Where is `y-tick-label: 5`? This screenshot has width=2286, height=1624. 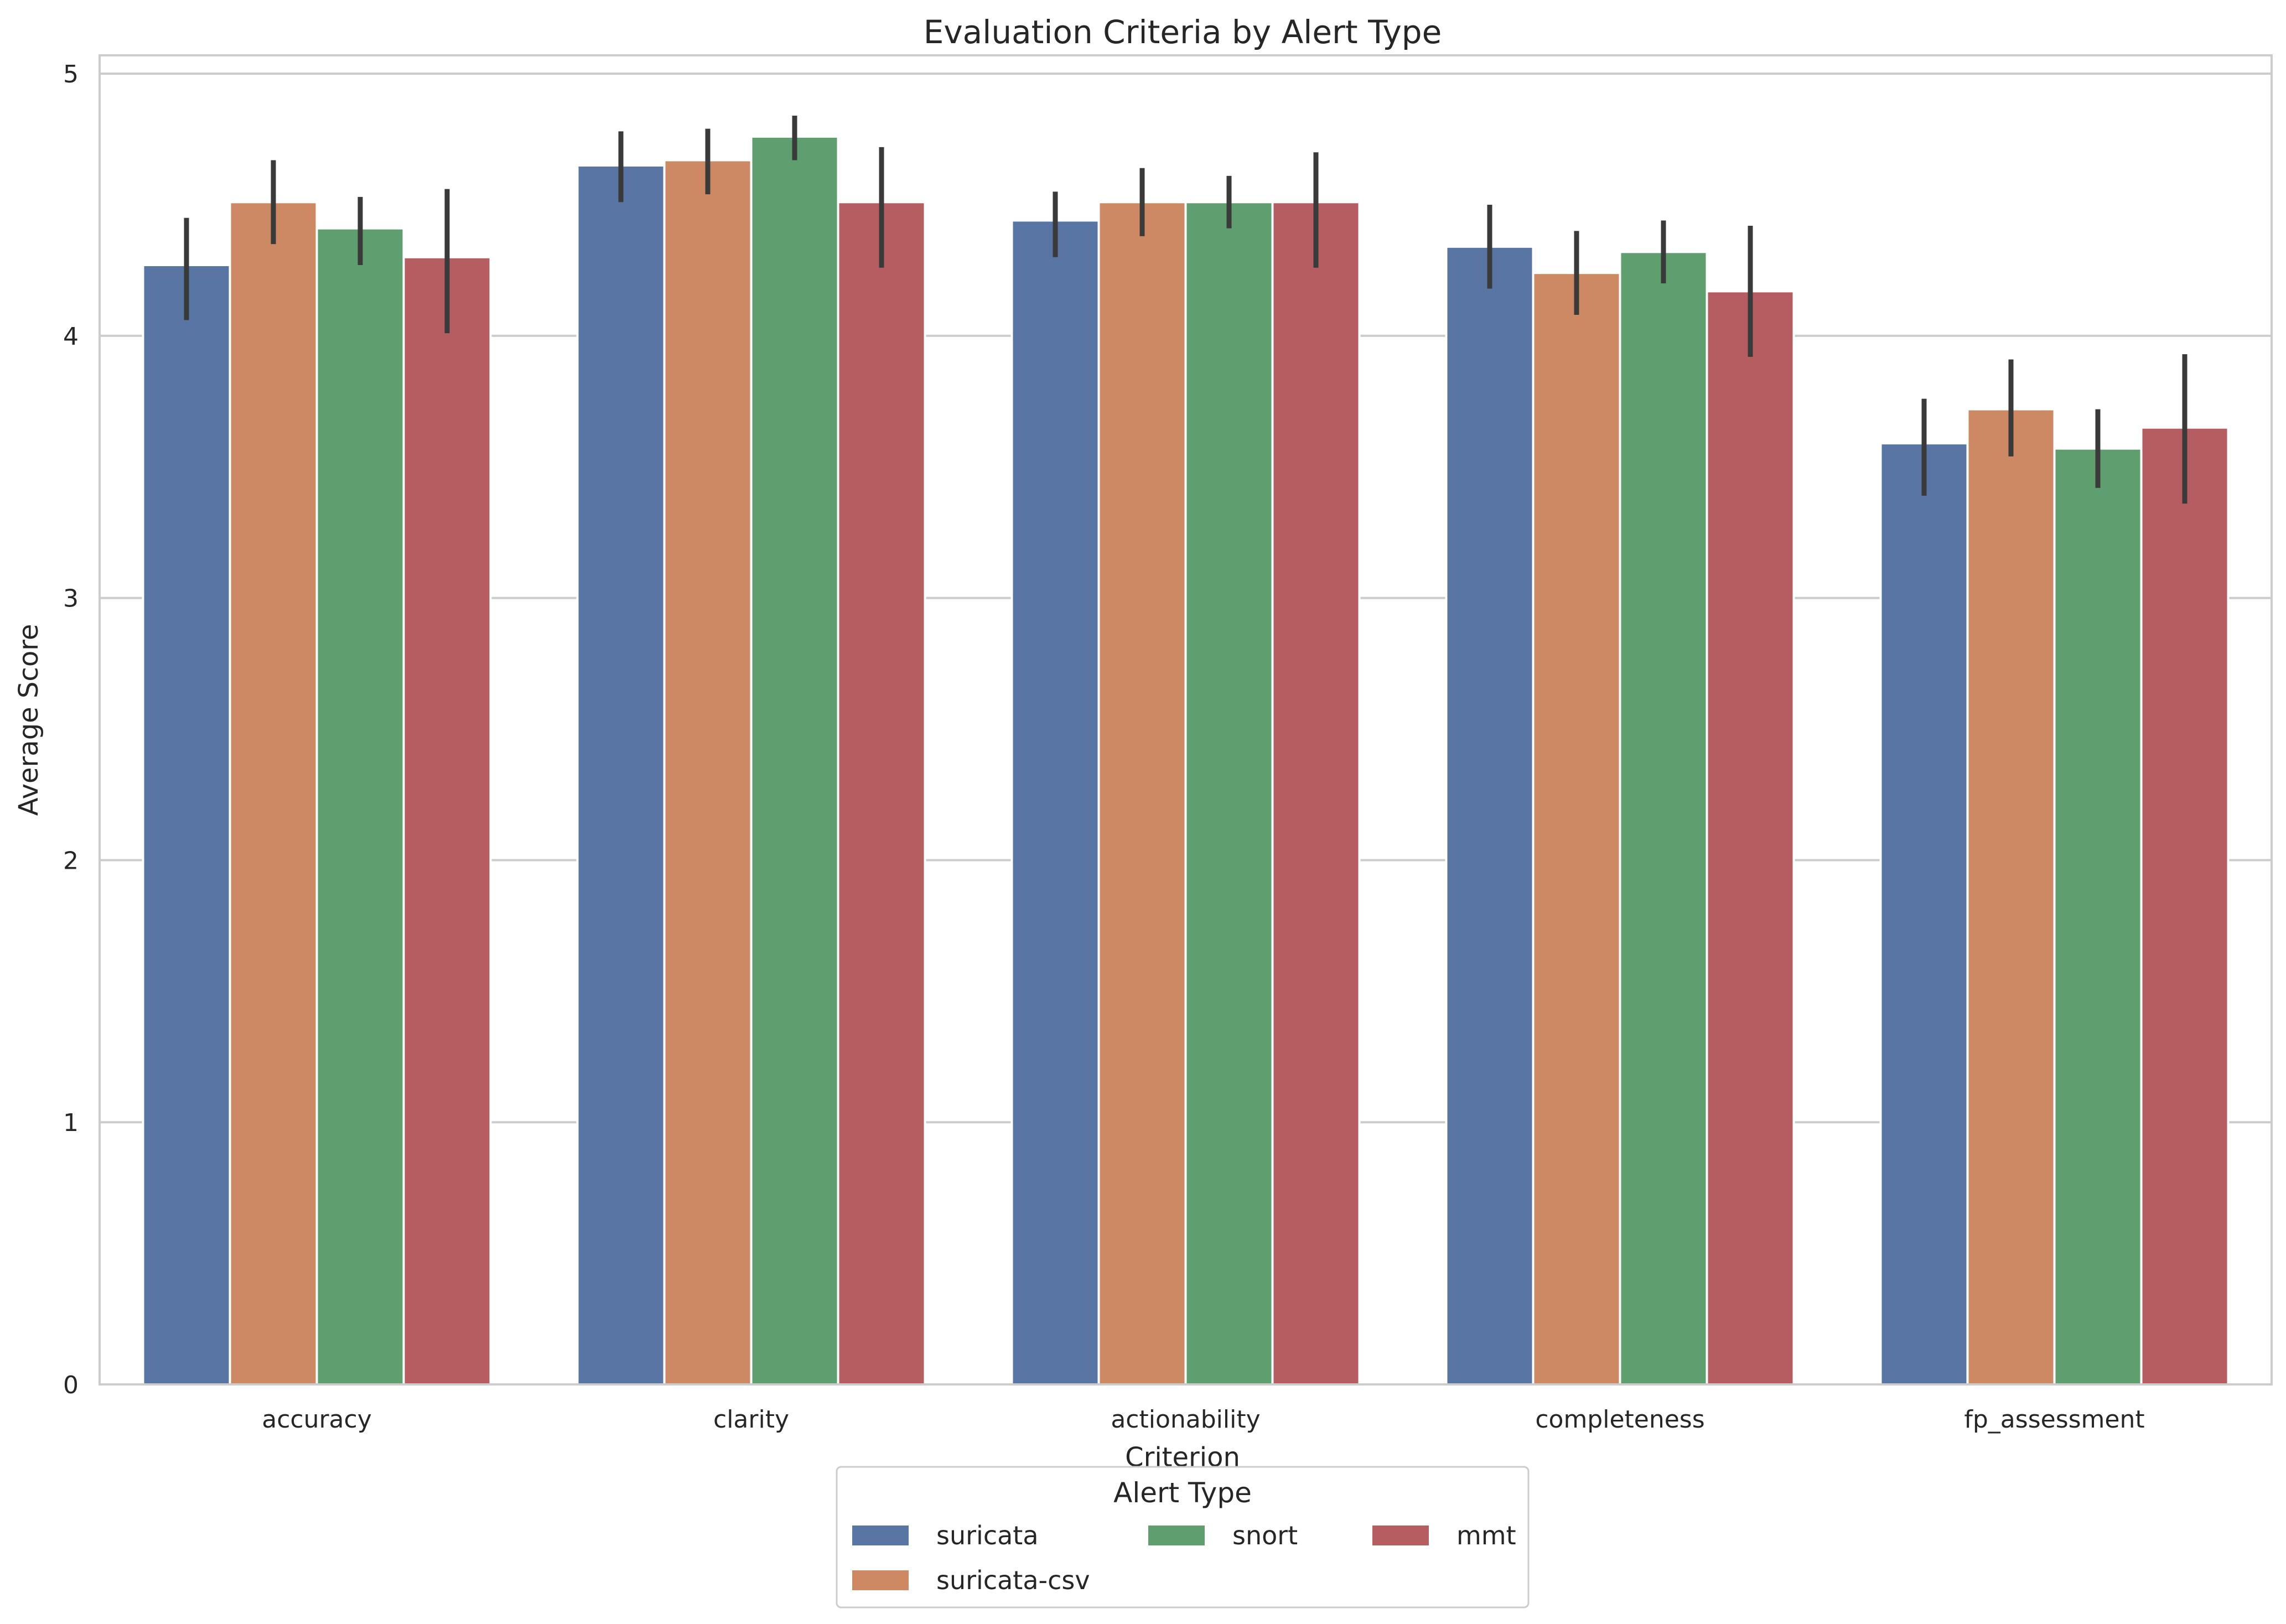
y-tick-label: 5 is located at coordinates (71, 74).